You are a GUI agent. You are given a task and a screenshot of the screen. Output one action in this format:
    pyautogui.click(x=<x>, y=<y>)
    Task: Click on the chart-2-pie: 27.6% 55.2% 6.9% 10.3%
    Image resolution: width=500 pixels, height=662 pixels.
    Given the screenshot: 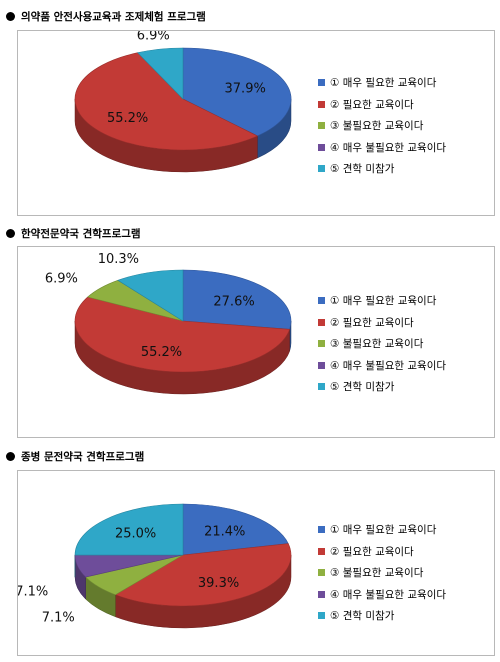 What is the action you would take?
    pyautogui.click(x=168, y=323)
    